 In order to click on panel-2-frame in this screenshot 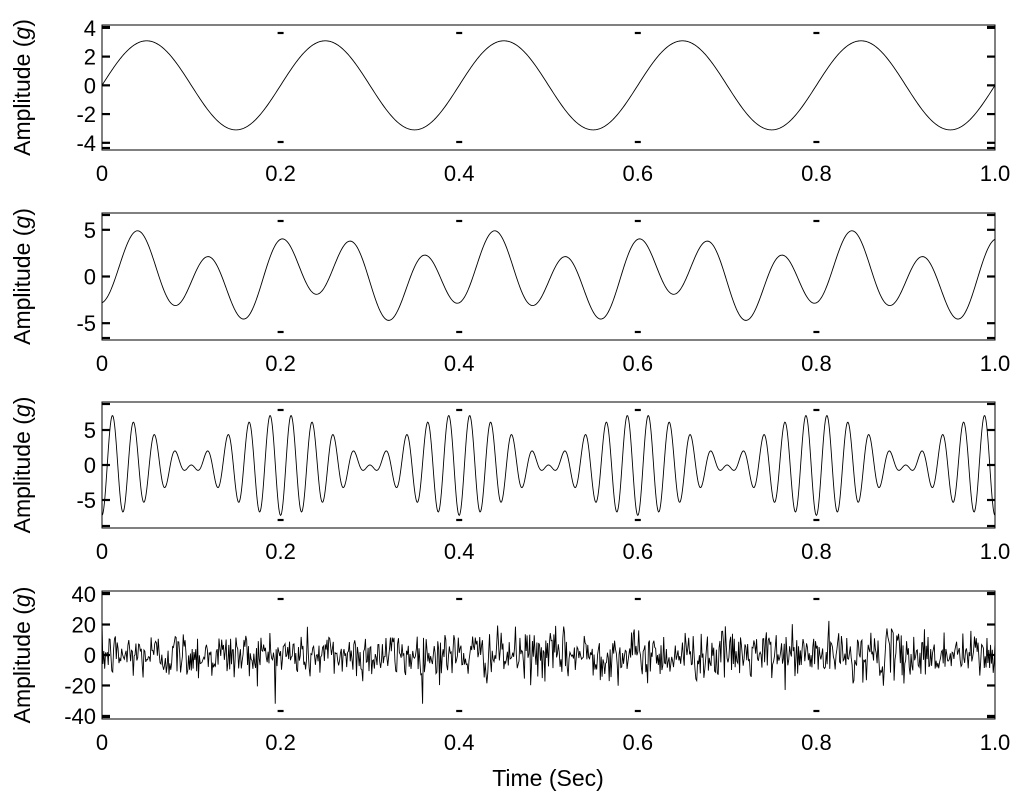, I will do `click(548, 276)`.